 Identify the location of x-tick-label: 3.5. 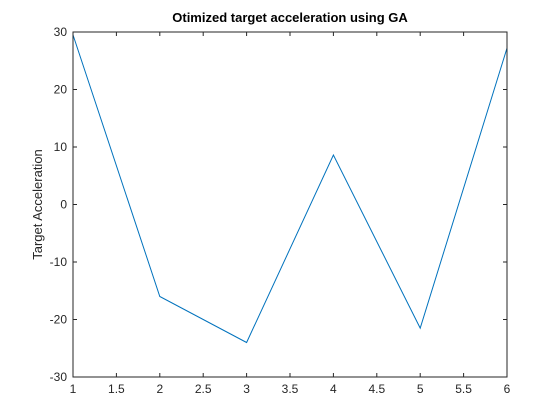
(290, 389).